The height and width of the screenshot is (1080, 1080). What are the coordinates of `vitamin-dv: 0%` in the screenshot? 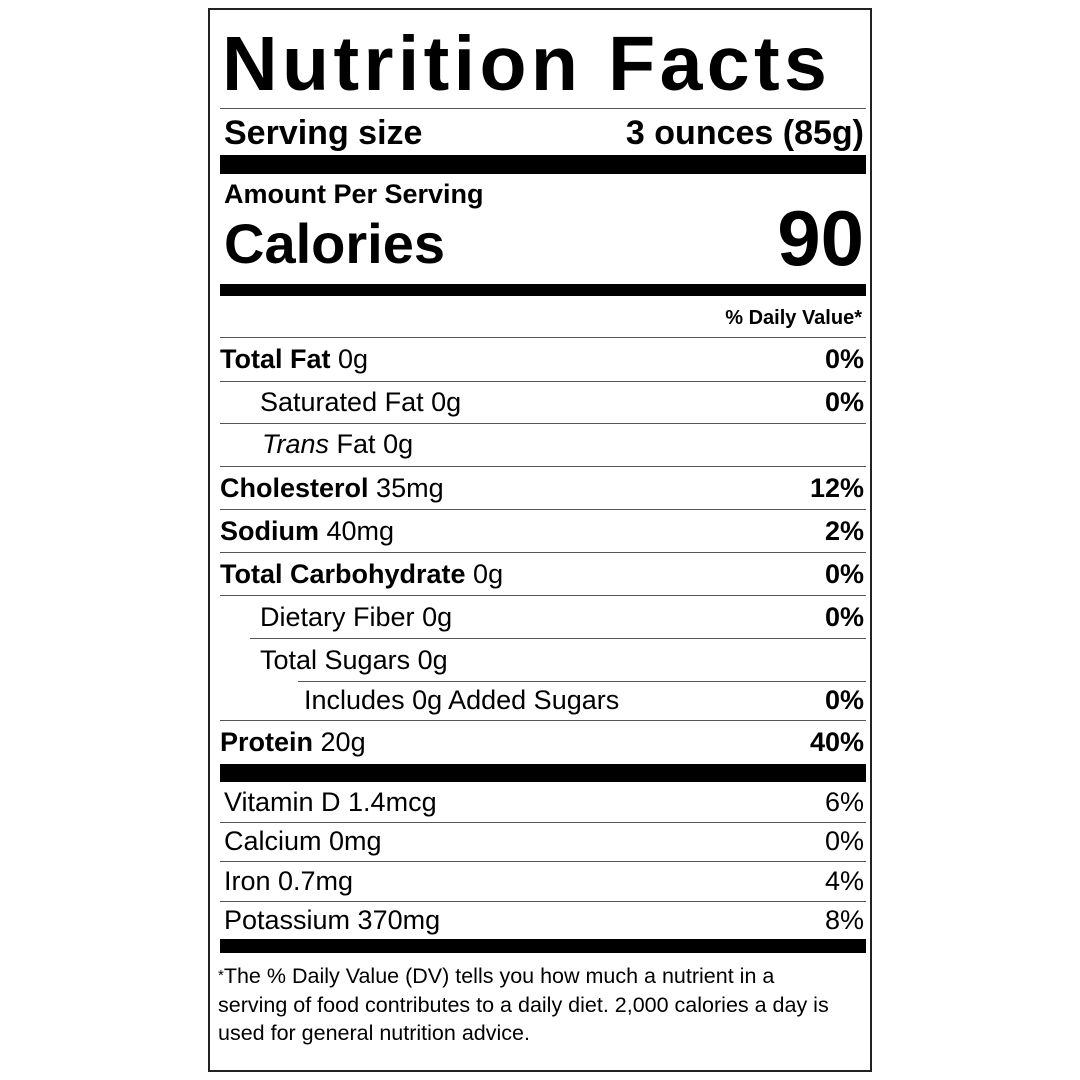 It's located at (844, 841).